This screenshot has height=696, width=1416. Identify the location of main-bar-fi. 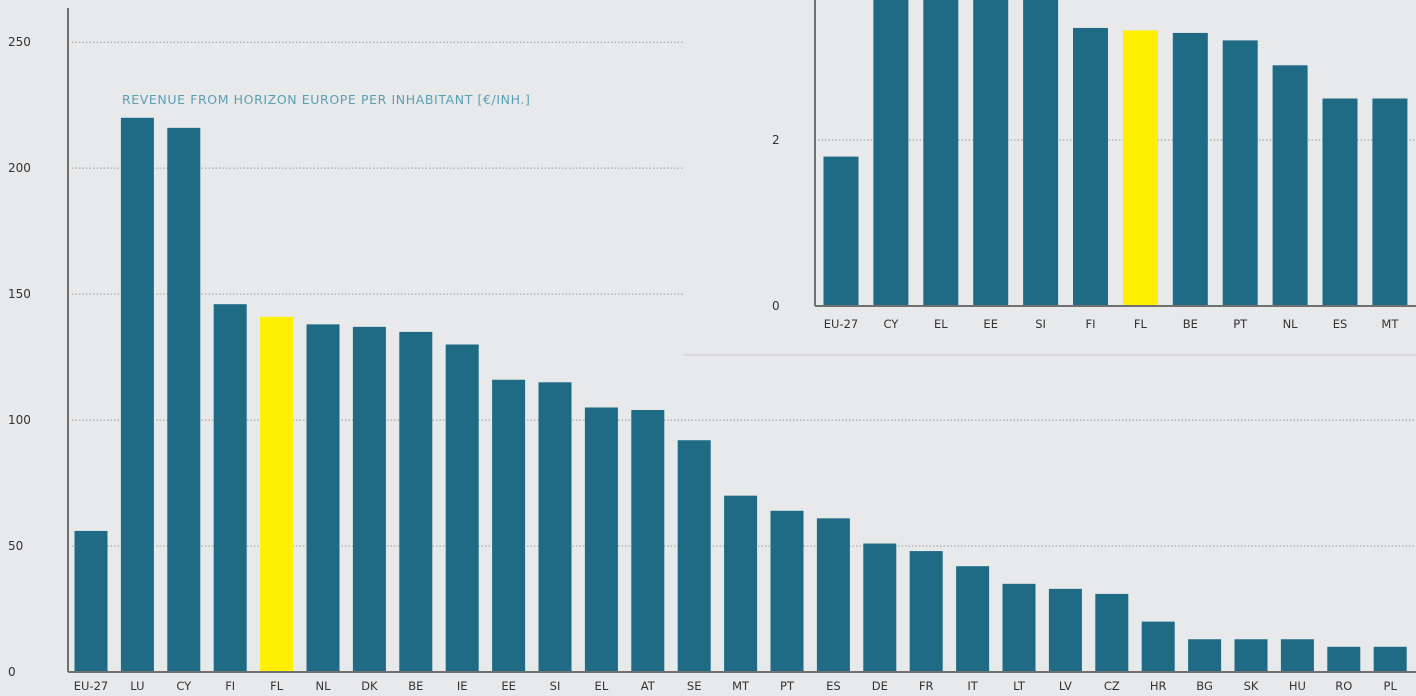
(230, 488).